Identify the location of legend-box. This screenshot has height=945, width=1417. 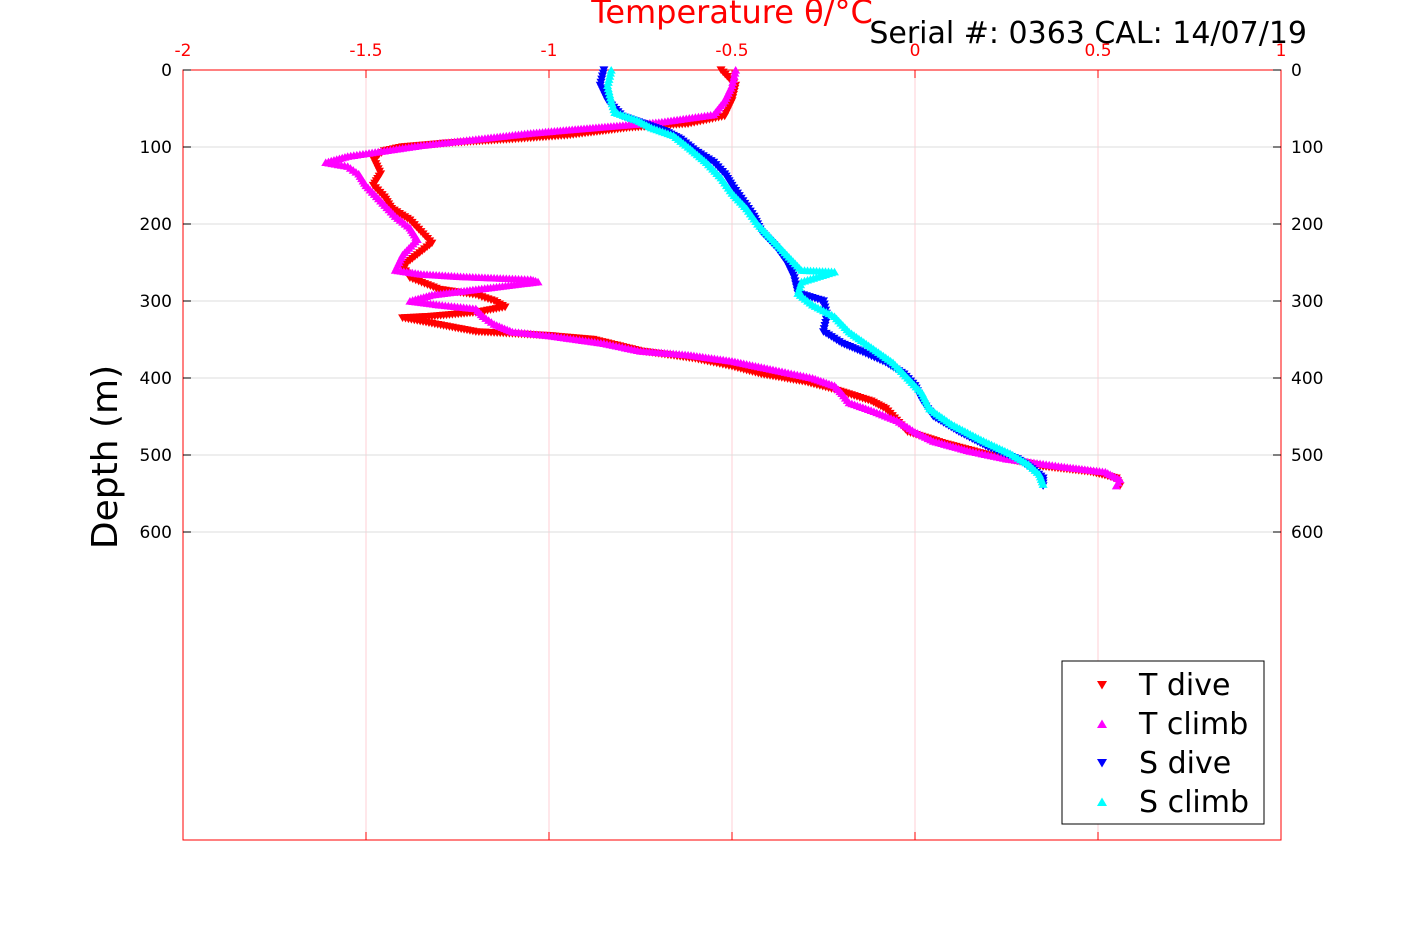
(1163, 742).